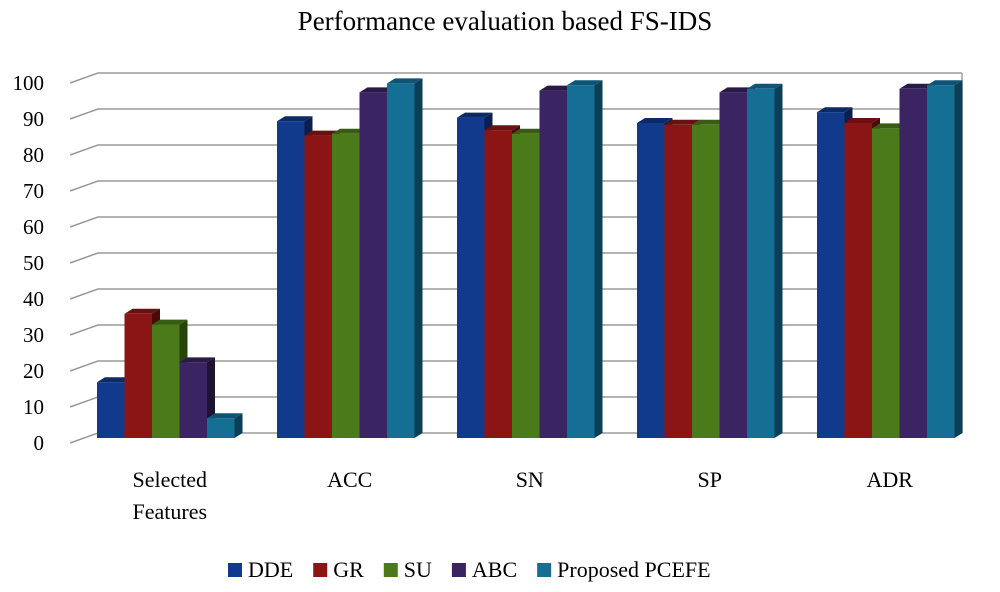 The height and width of the screenshot is (592, 1000). What do you see at coordinates (522, 495) in the screenshot?
I see `x-axis-labels: Selected Features ACC SN SP ADR` at bounding box center [522, 495].